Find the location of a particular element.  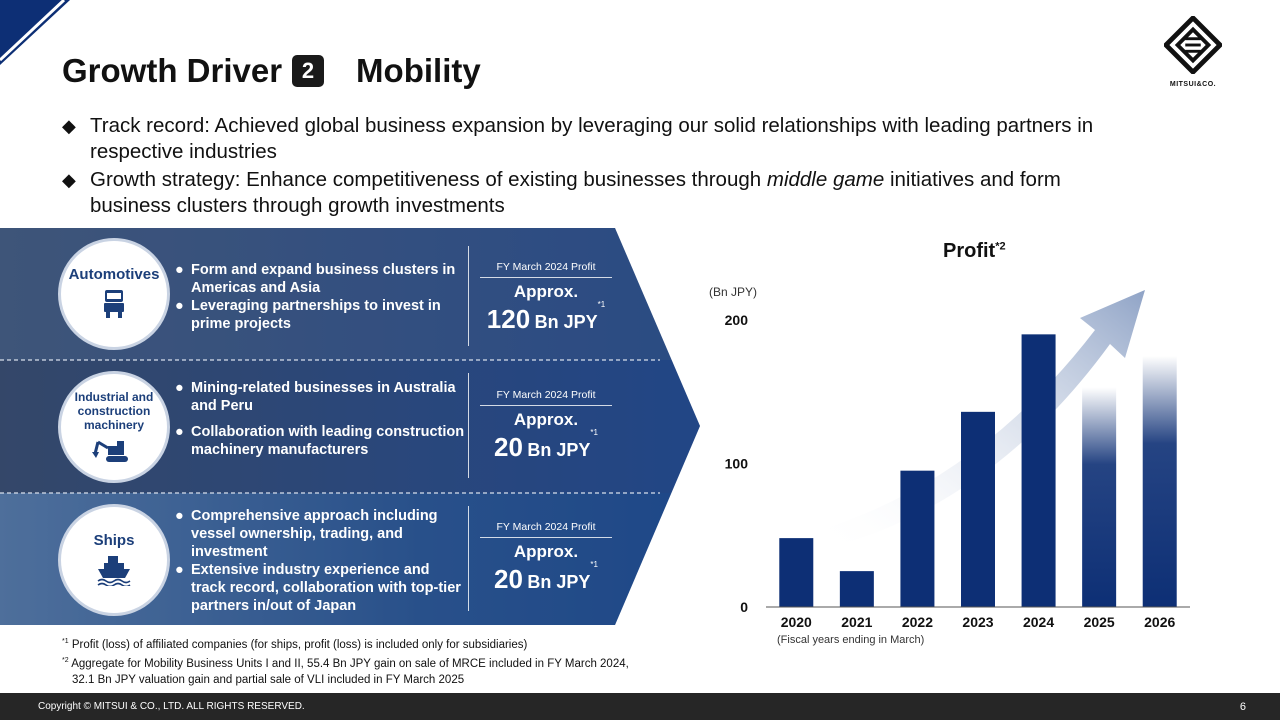

ship-icon is located at coordinates (114, 571).